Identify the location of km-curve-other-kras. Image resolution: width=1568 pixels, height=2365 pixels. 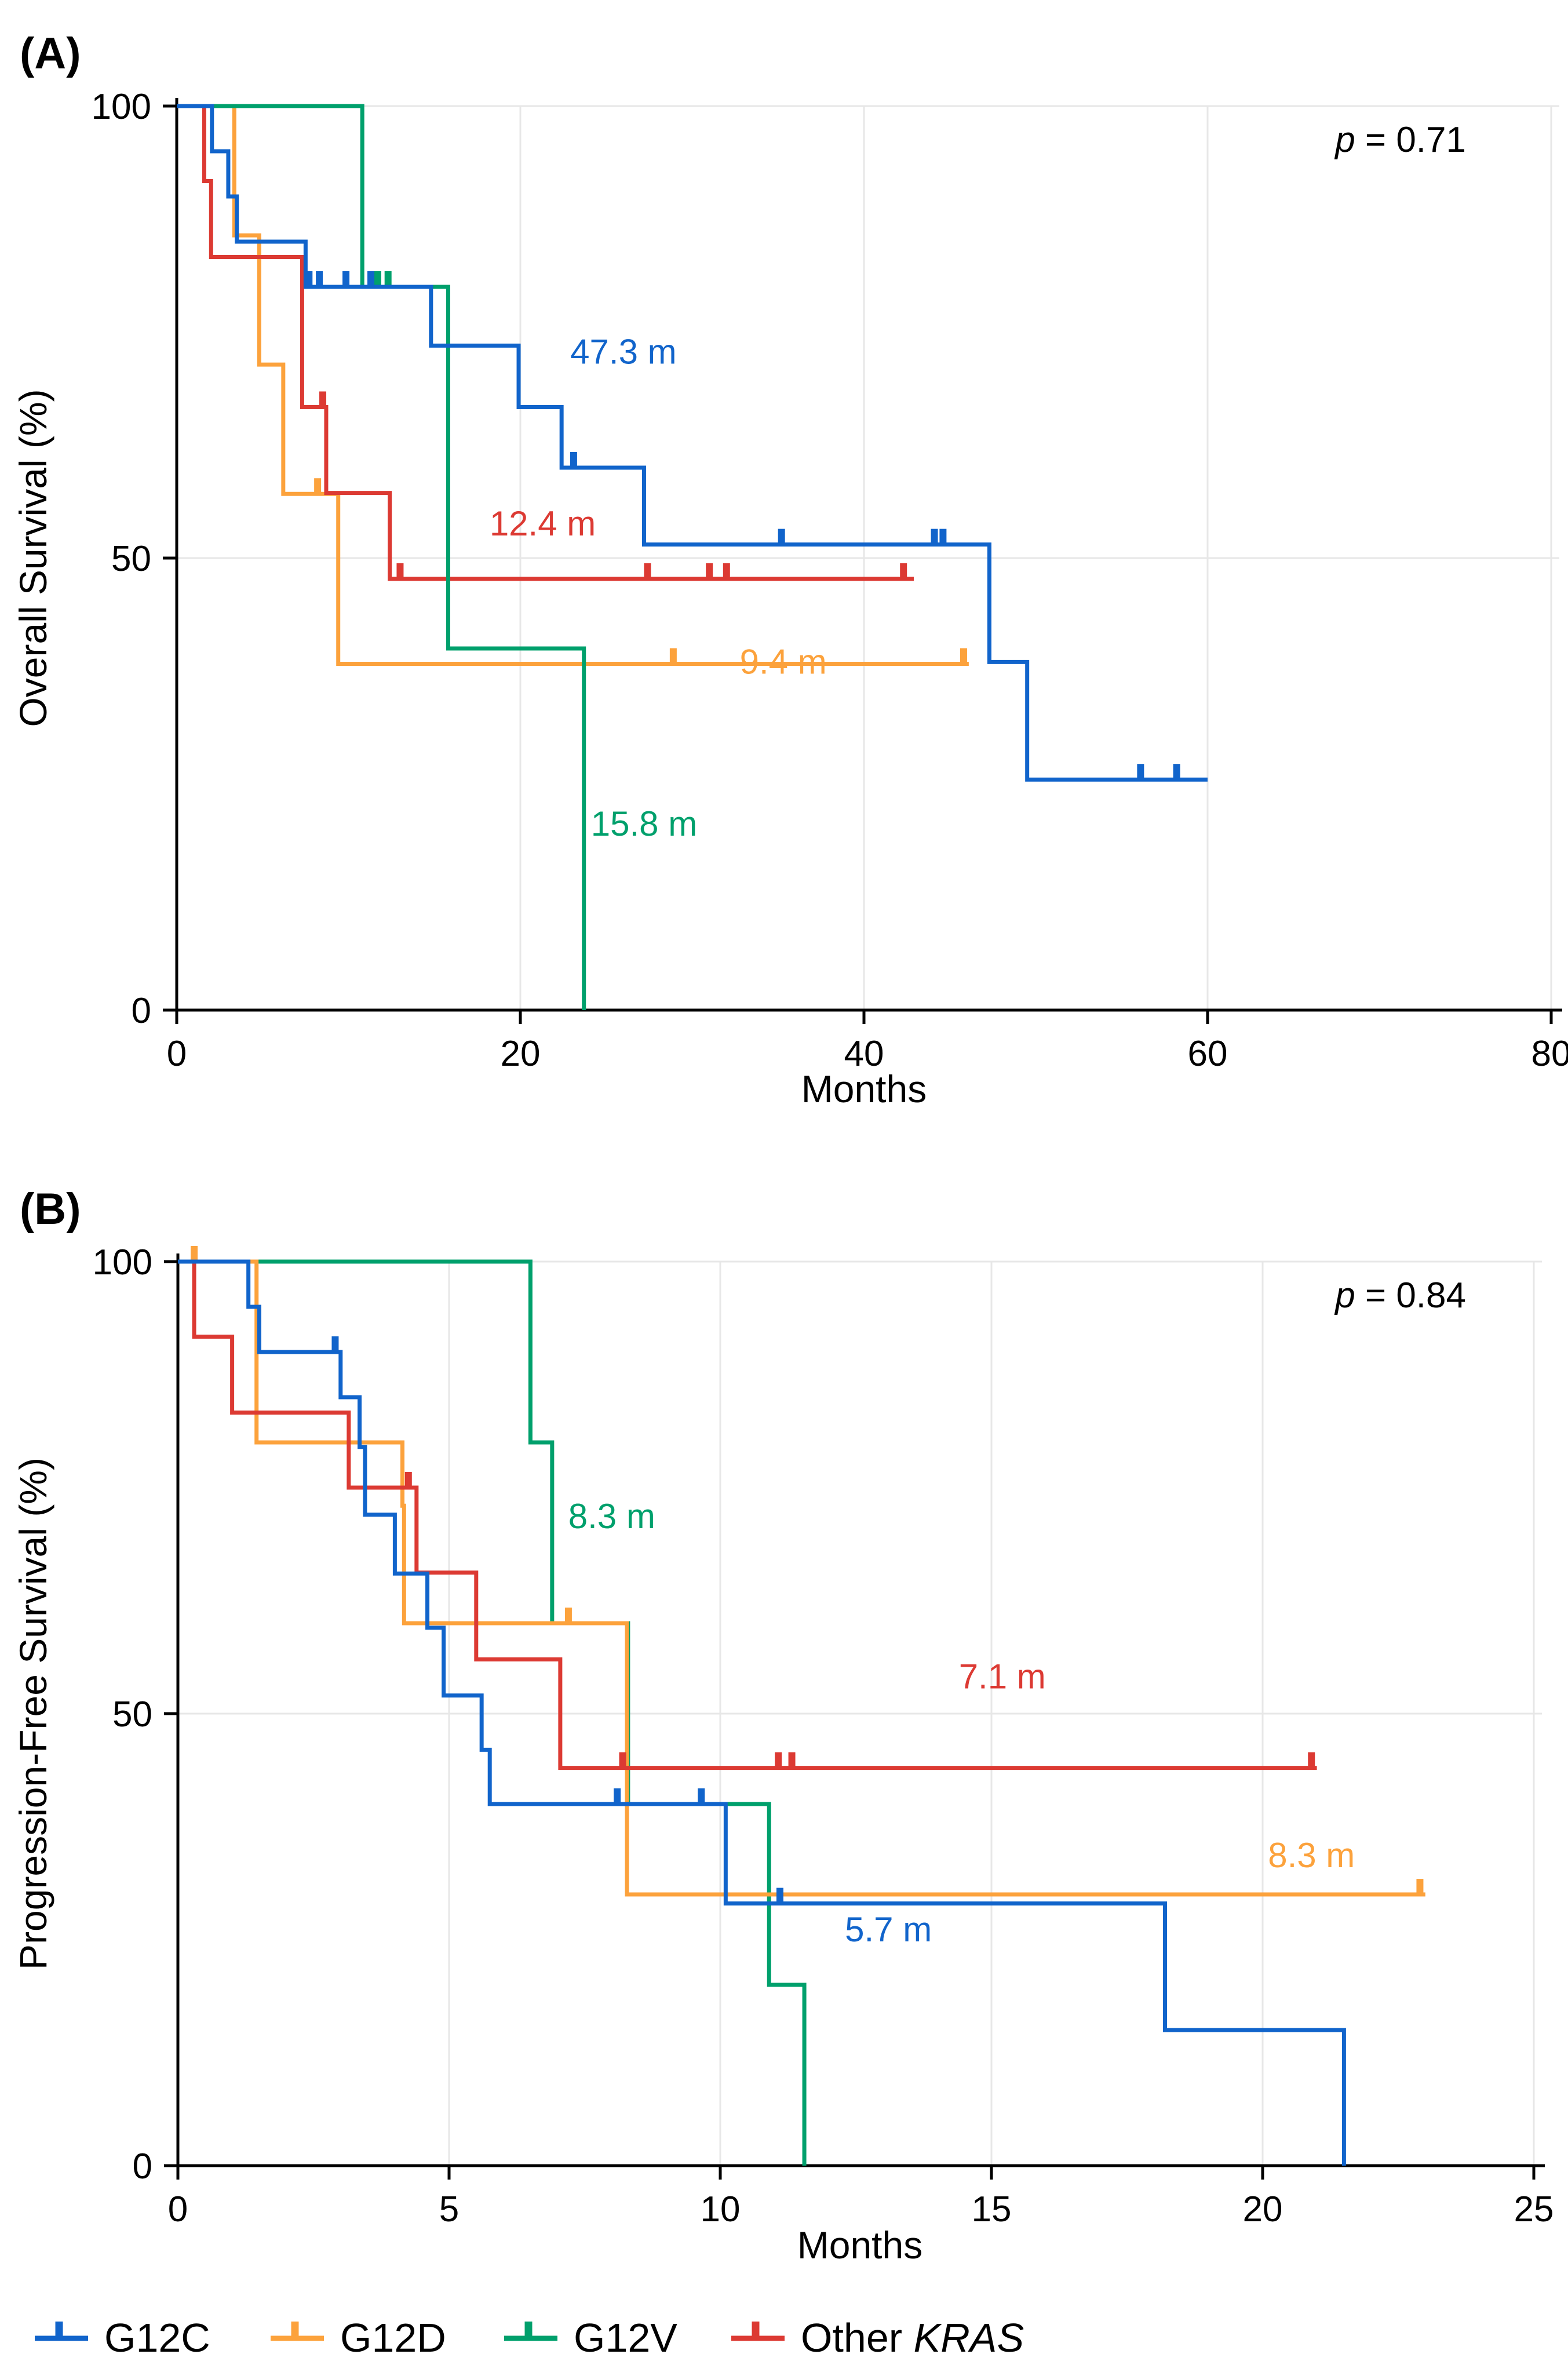
(545, 342).